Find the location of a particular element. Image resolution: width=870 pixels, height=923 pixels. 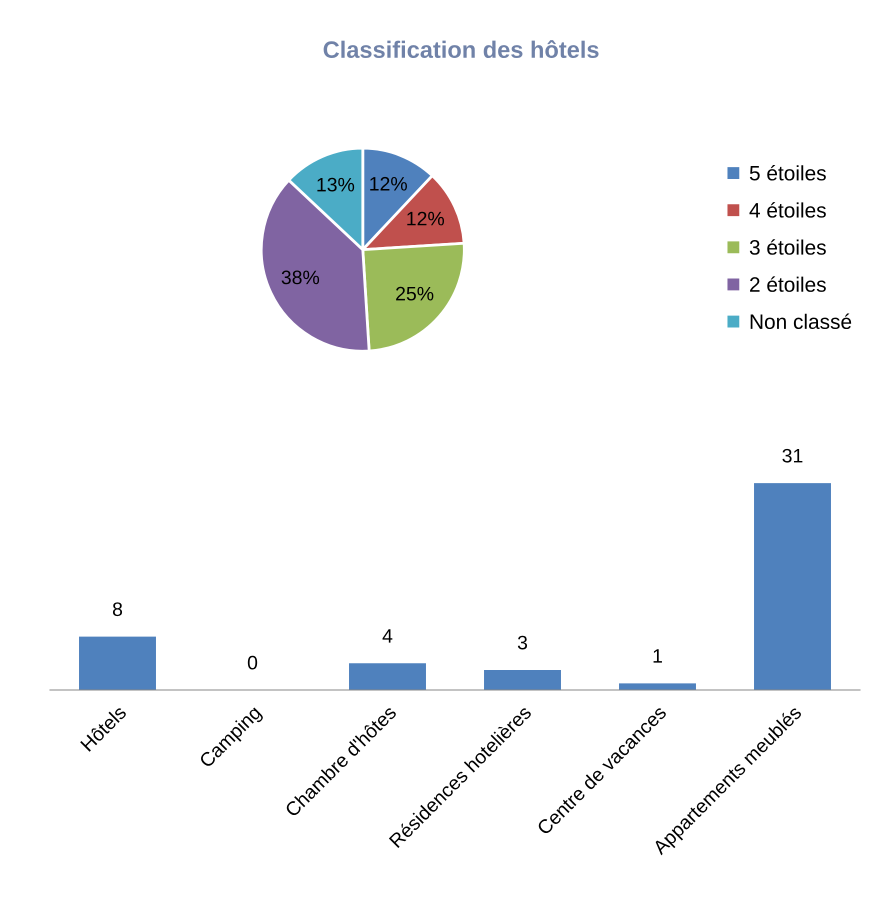

data-label: 38% is located at coordinates (301, 277).